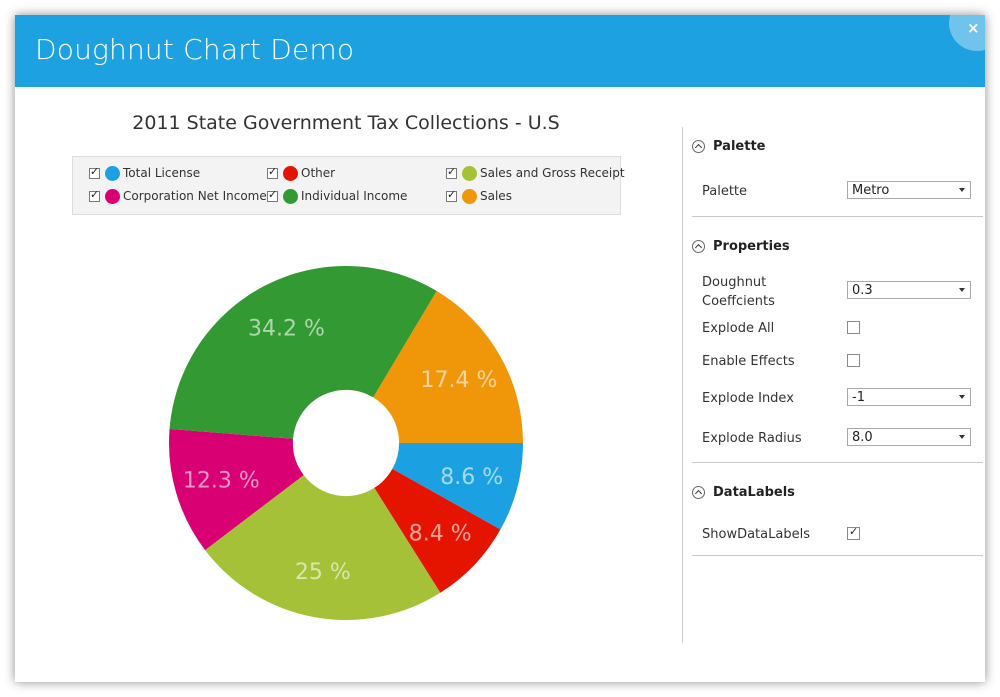 The image size is (1000, 697). I want to click on section-title: DataLabels, so click(754, 492).